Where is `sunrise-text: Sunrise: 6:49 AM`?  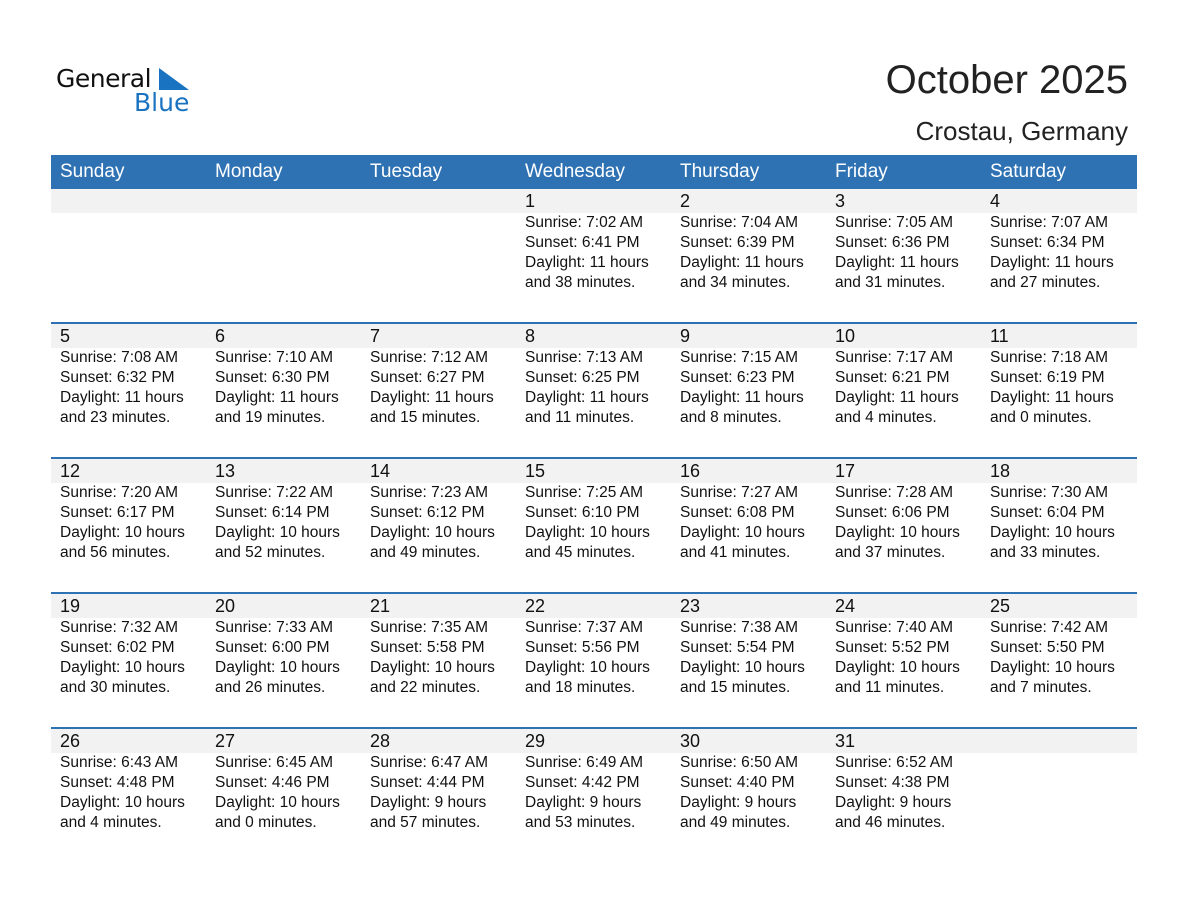 sunrise-text: Sunrise: 6:49 AM is located at coordinates (584, 762).